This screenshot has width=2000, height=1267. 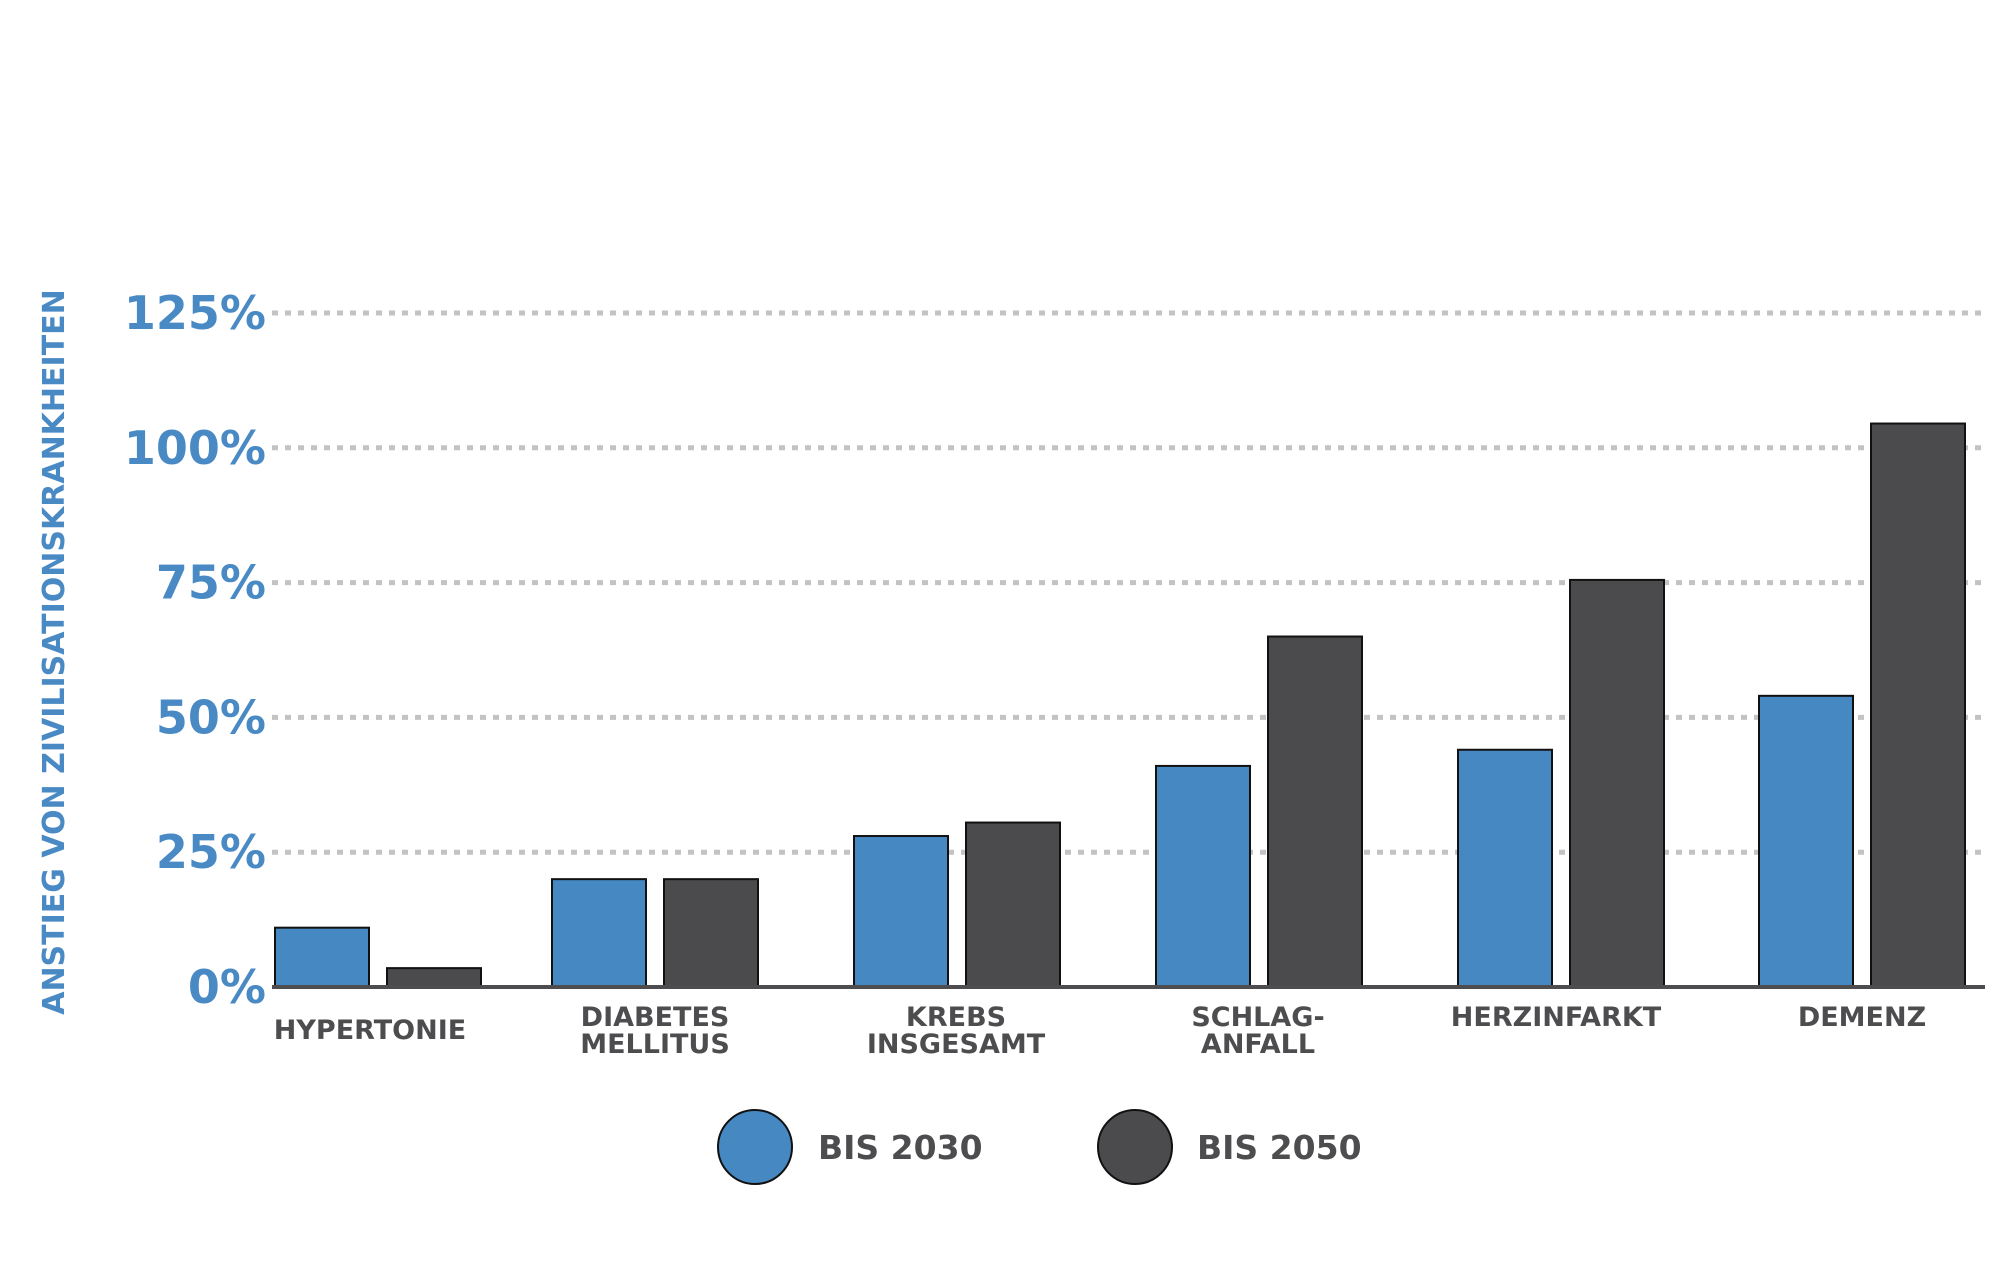 I want to click on legend-label: BIS 2050, so click(x=1279, y=1147).